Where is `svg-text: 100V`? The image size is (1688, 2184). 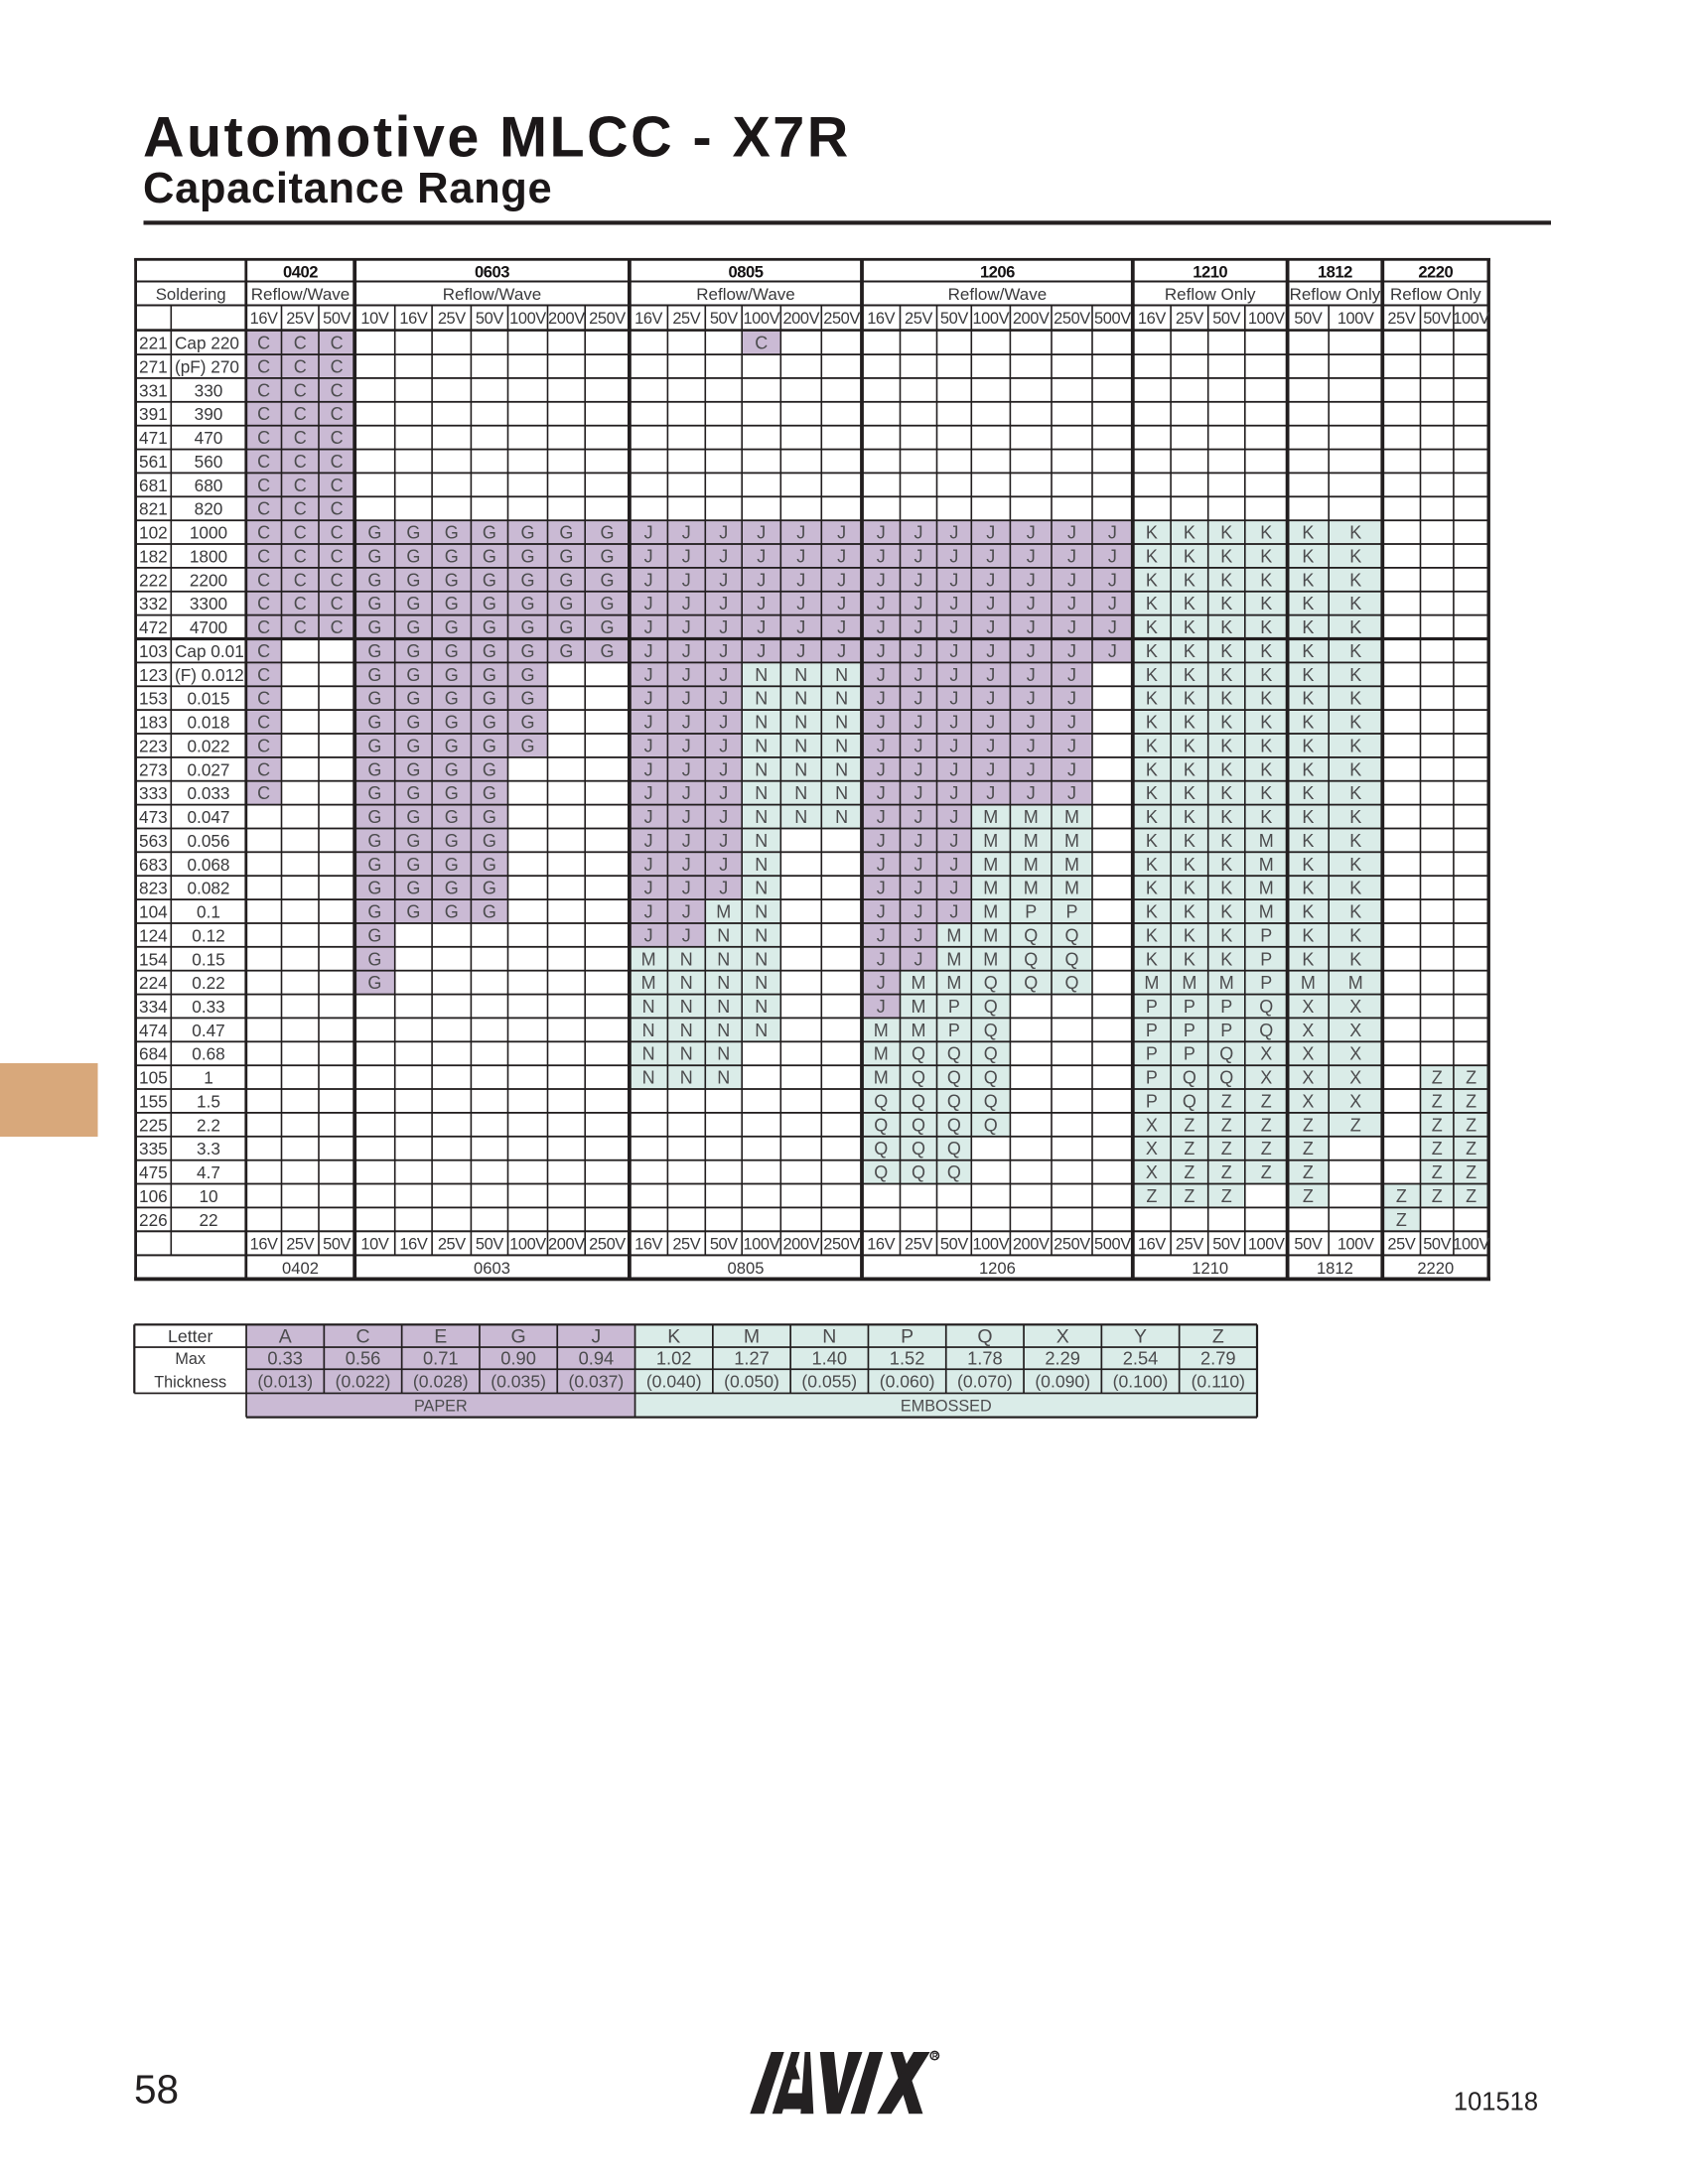
svg-text: 100V is located at coordinates (1266, 319).